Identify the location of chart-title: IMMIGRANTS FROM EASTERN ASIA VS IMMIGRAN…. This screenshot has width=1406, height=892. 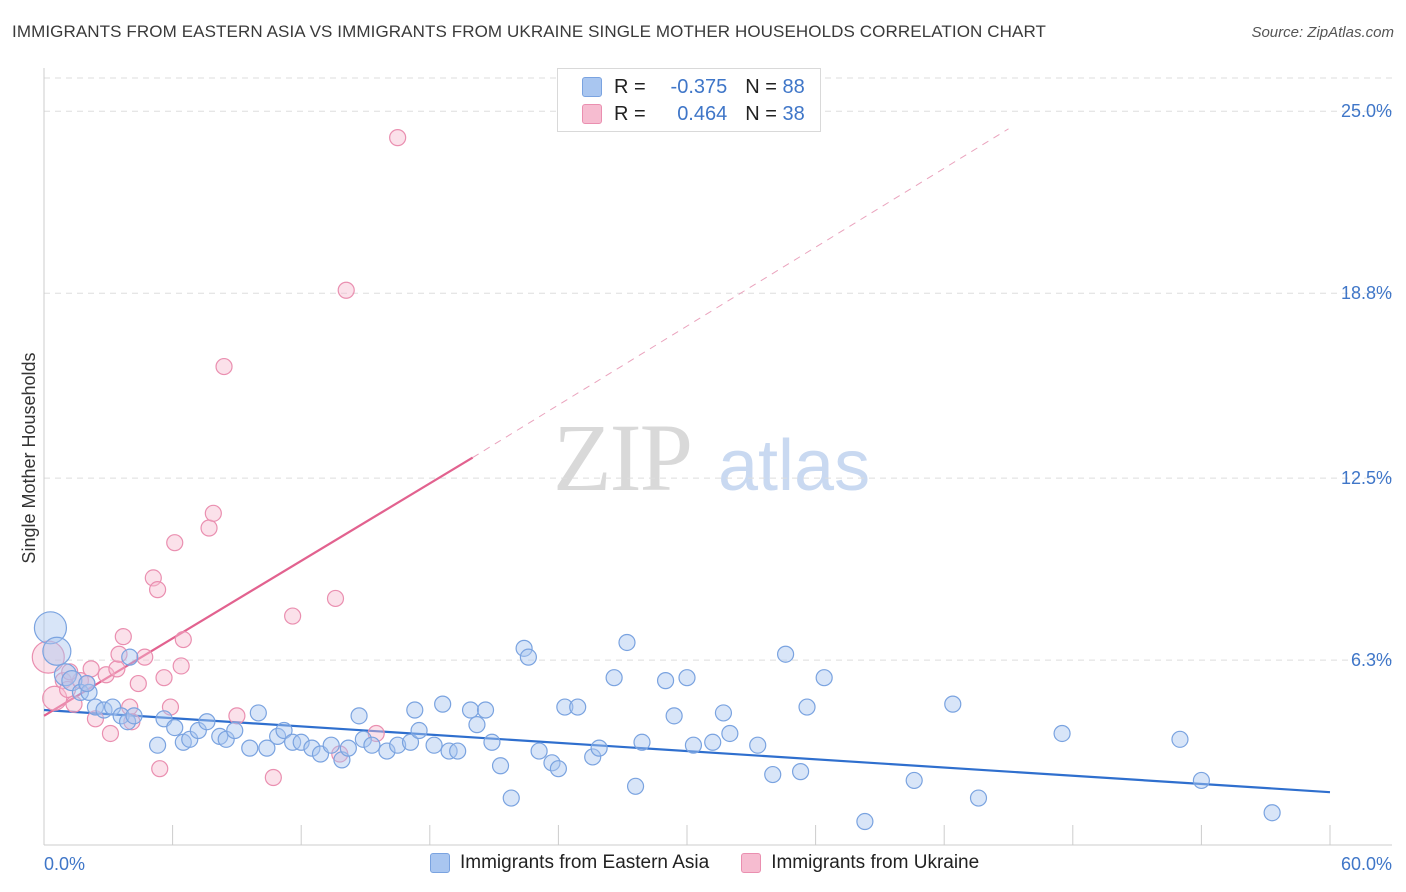
(529, 31).